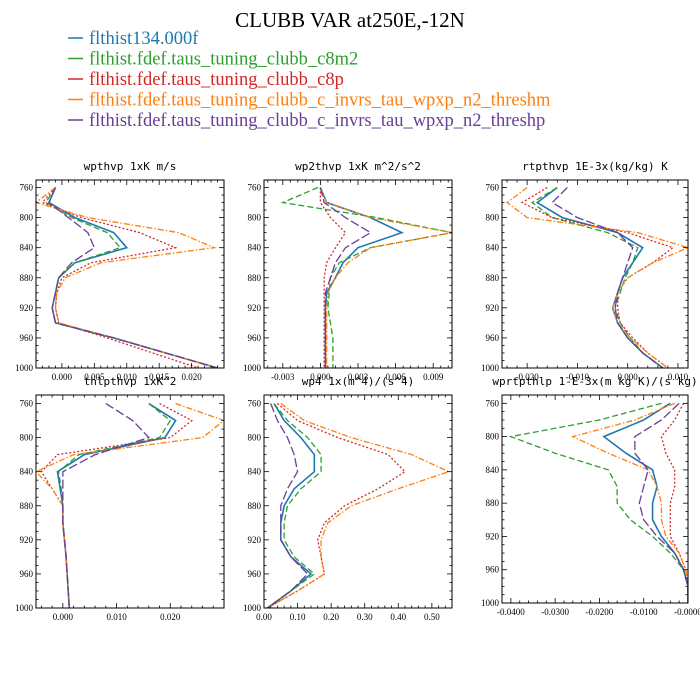  Describe the element at coordinates (94, 377) in the screenshot. I see `x-tick-label: 0.005` at that location.